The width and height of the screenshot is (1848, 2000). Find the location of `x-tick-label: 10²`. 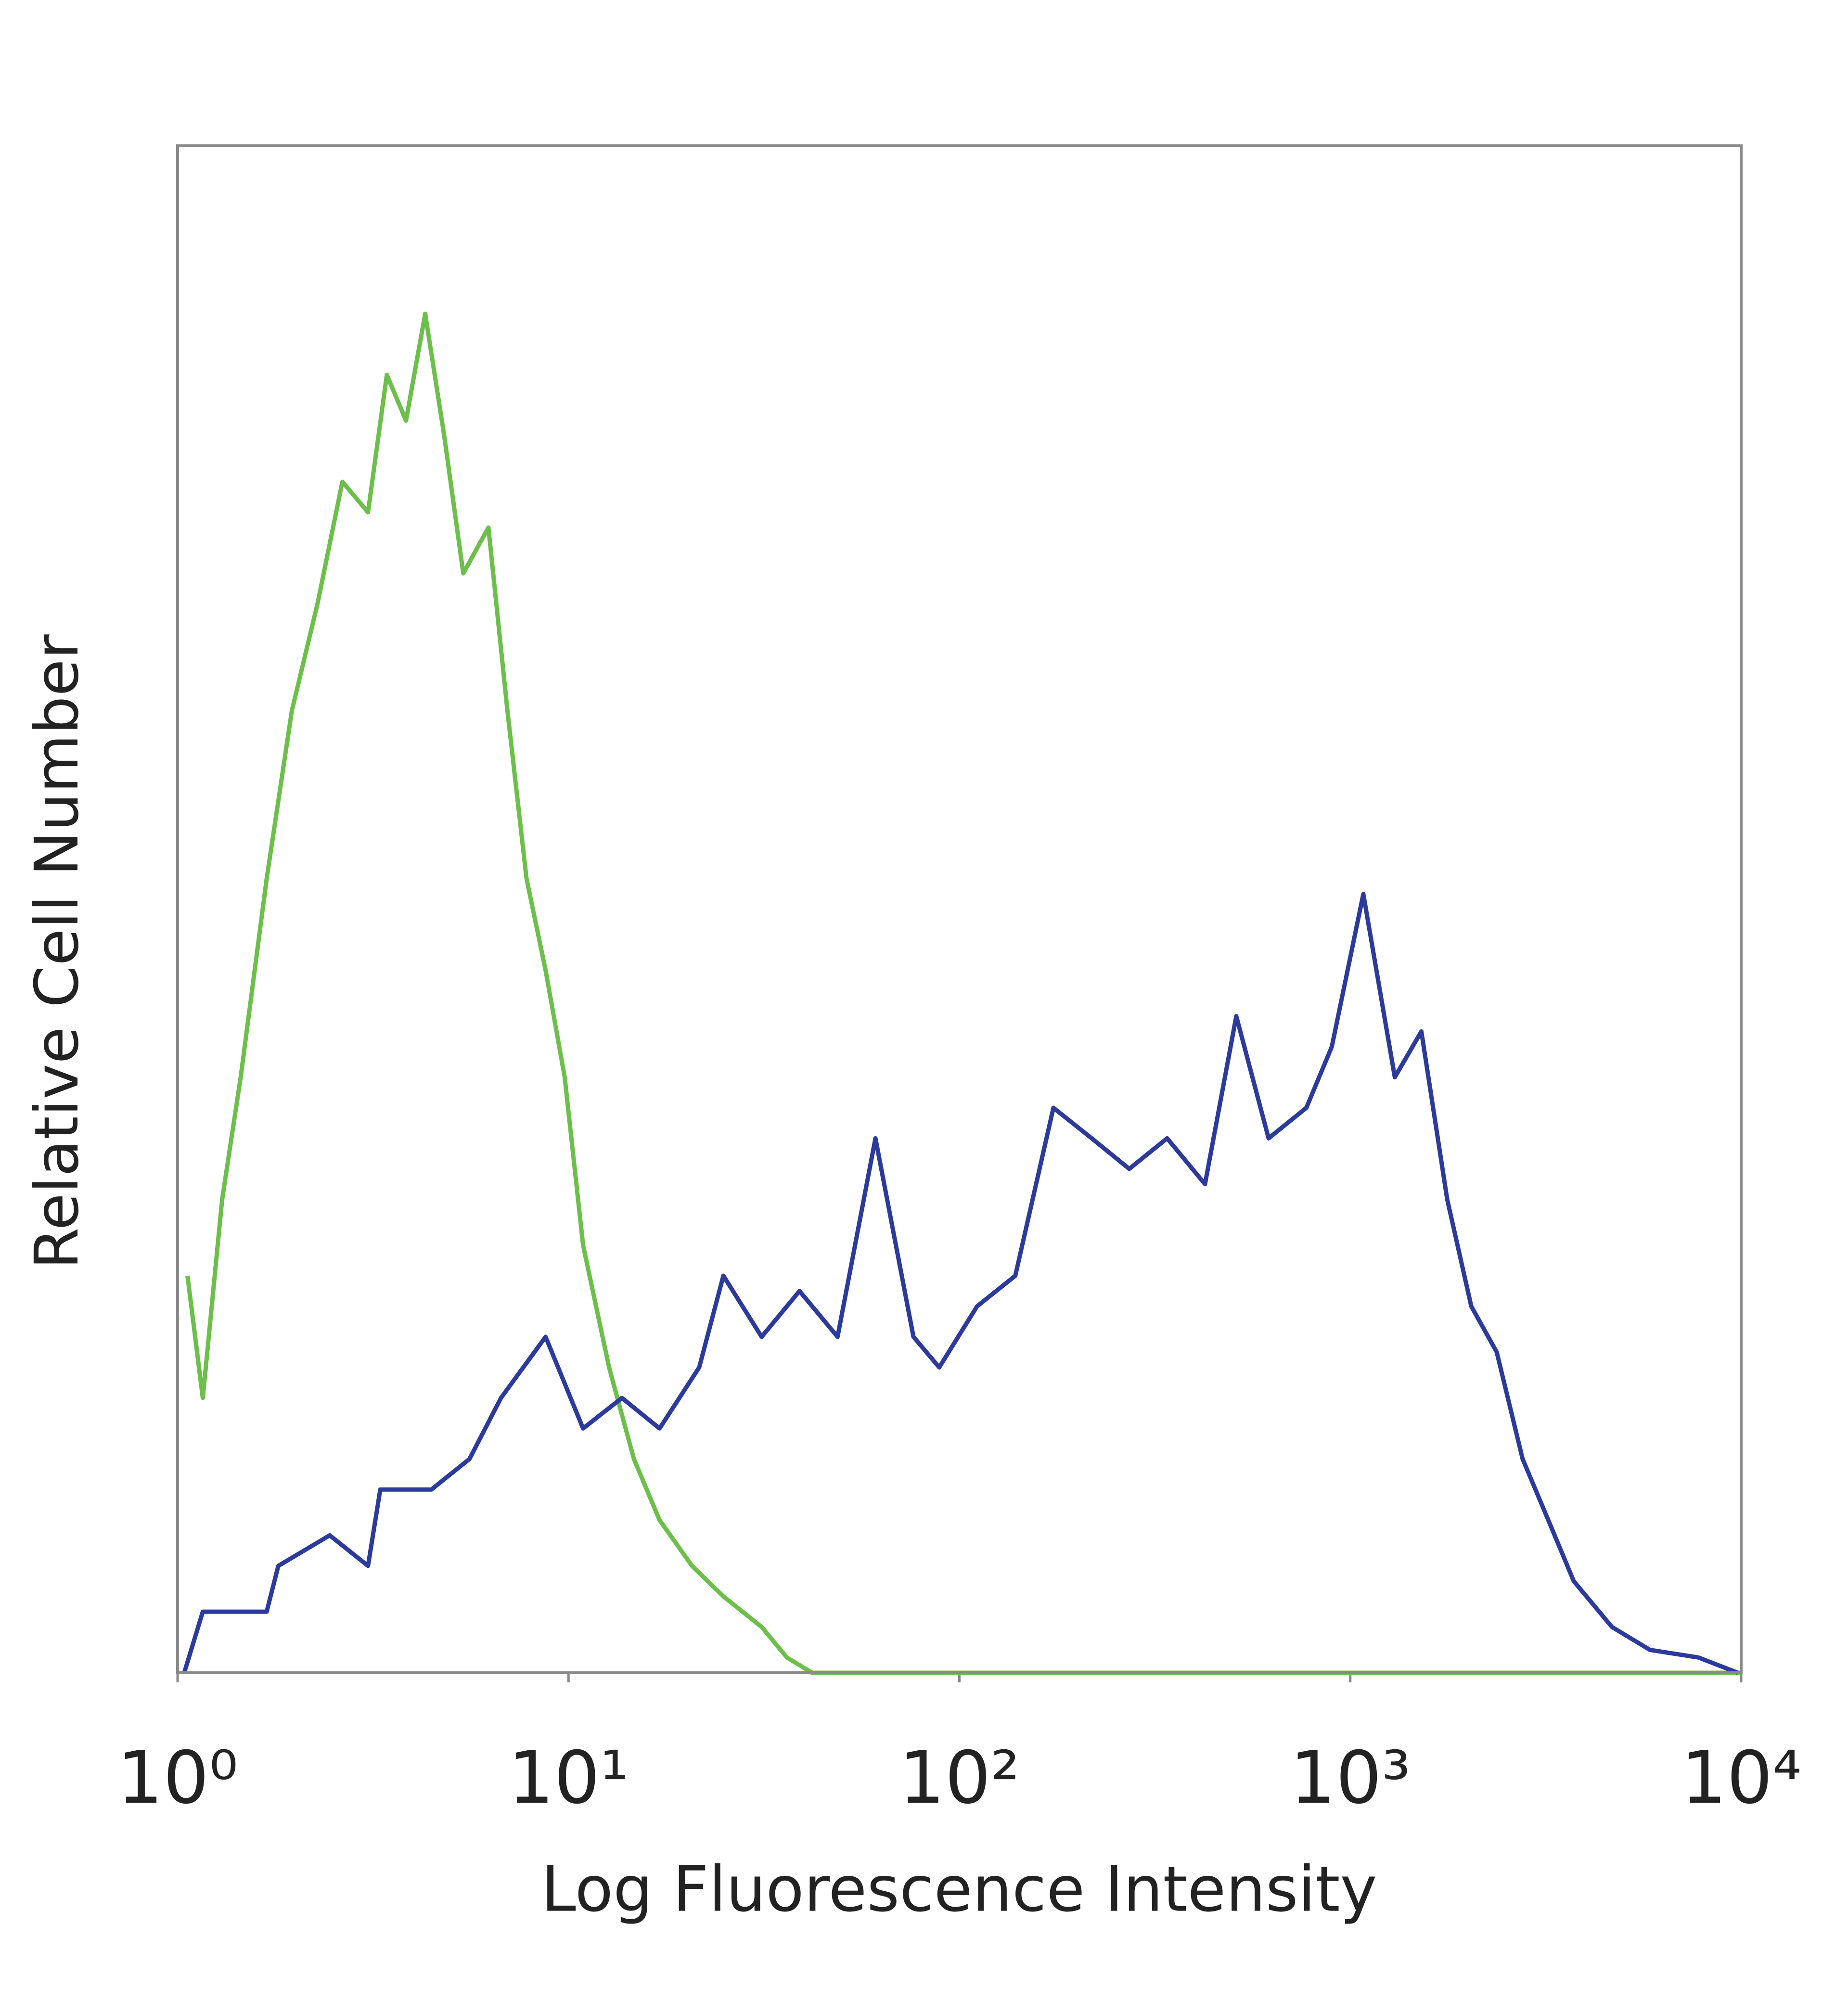

x-tick-label: 10² is located at coordinates (959, 1778).